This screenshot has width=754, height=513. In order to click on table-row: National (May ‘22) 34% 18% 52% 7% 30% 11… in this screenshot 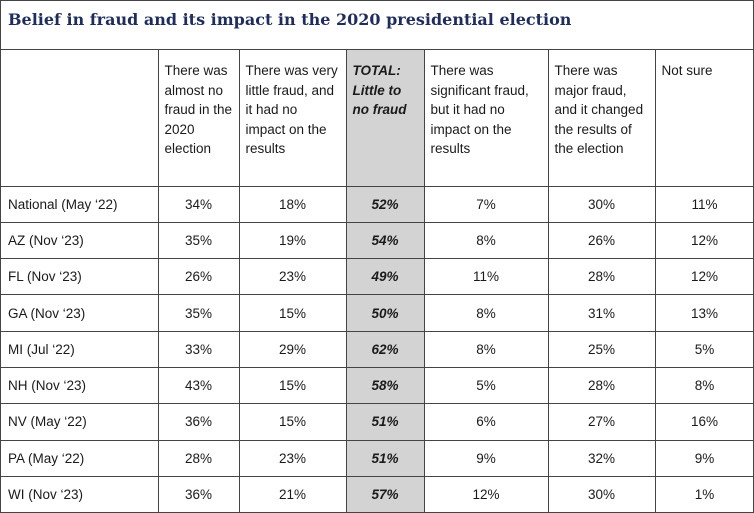, I will do `click(377, 204)`.